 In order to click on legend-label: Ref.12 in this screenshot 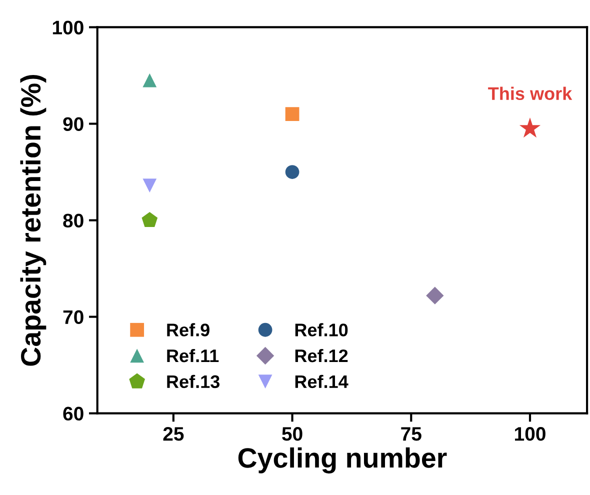, I will do `click(321, 355)`.